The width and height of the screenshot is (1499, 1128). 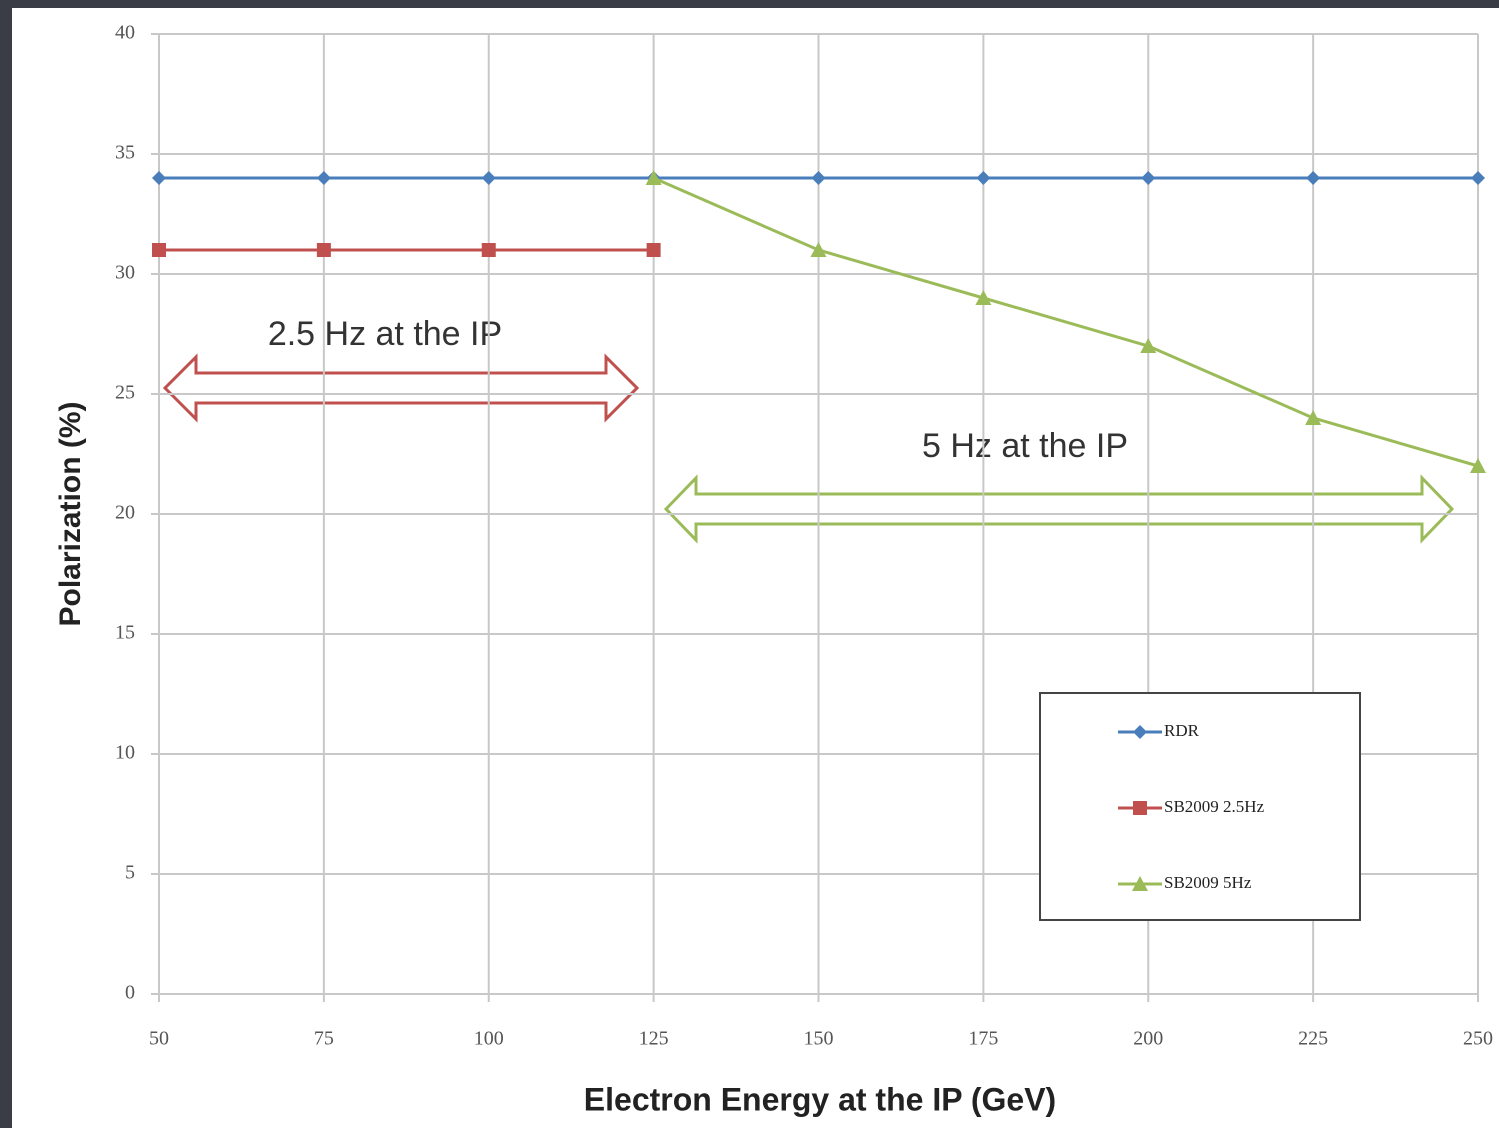 What do you see at coordinates (125, 513) in the screenshot?
I see `y-tick-label: 20` at bounding box center [125, 513].